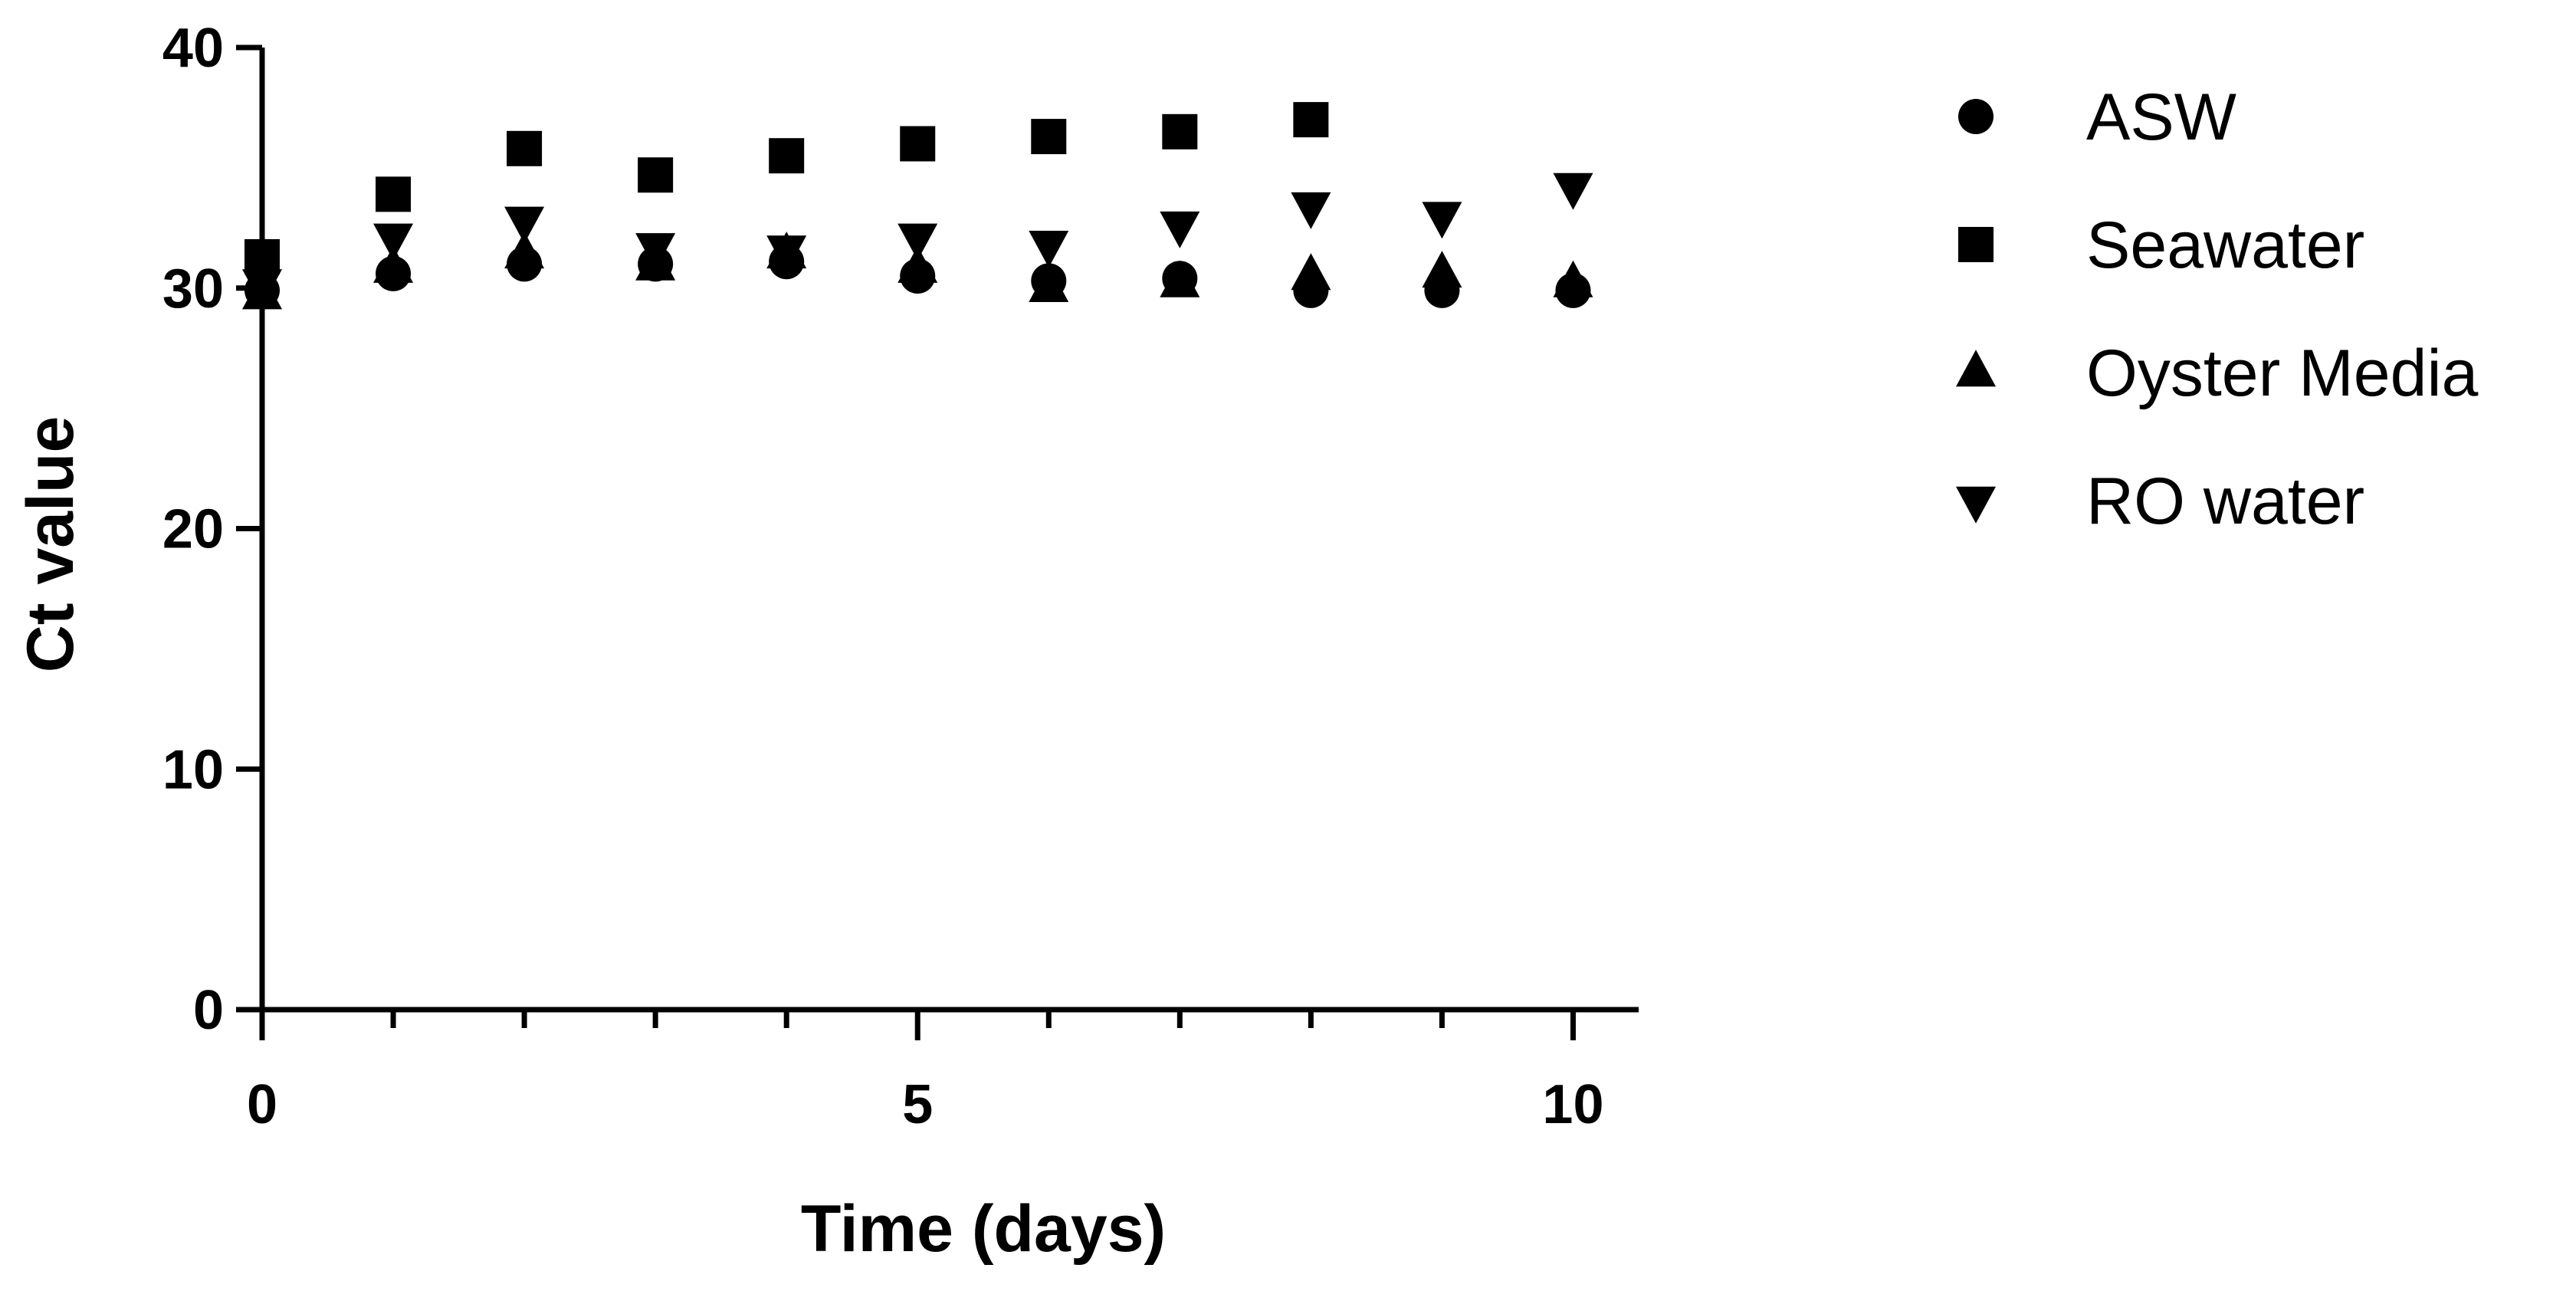 The width and height of the screenshot is (2576, 1291). I want to click on legend-label-asw: ASW, so click(2161, 117).